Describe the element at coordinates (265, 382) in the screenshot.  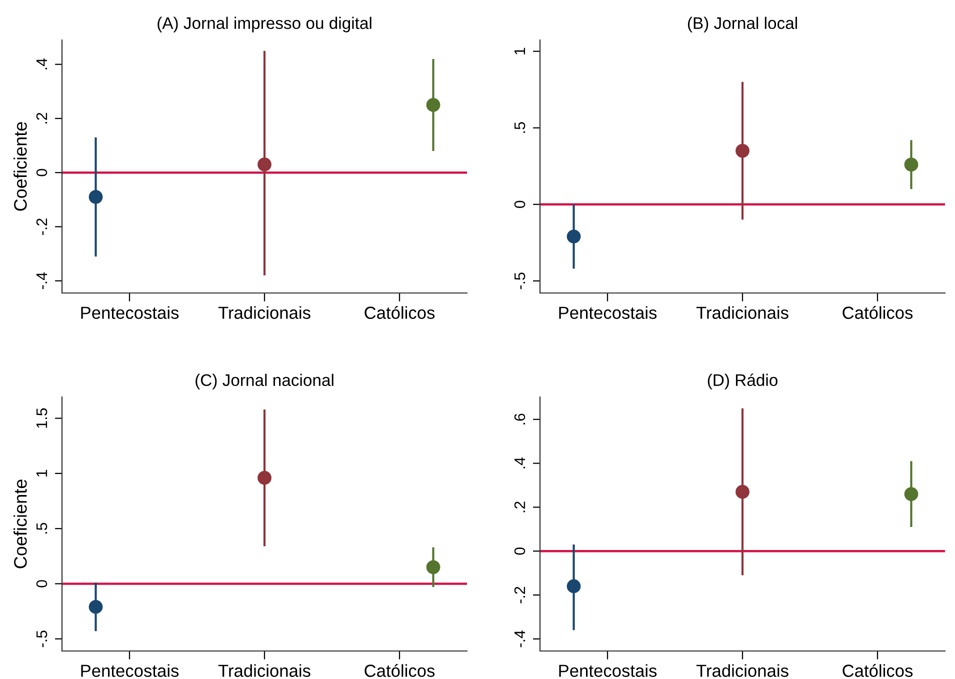
I see `chart-title: (C) Jornal nacional` at that location.